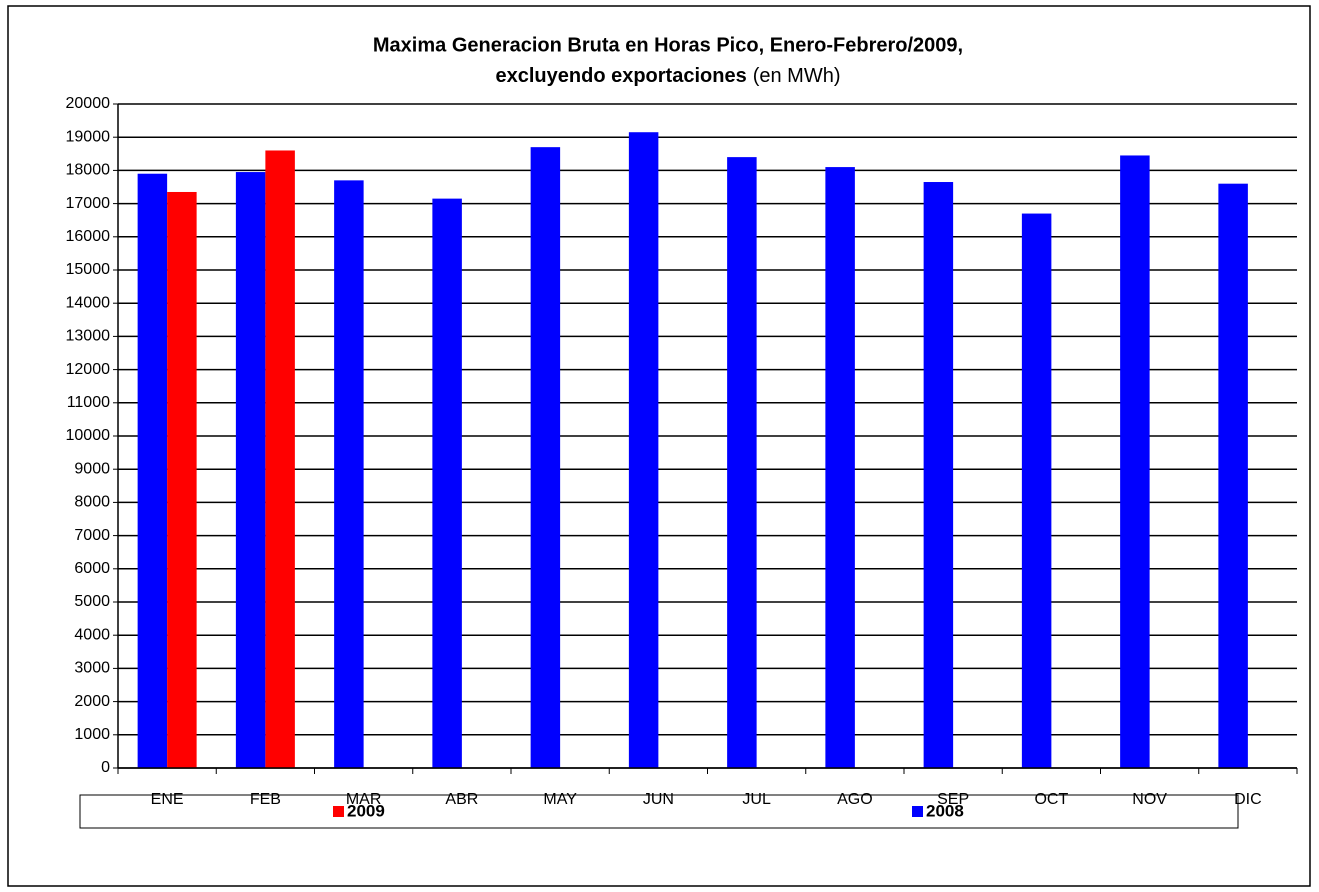  What do you see at coordinates (1149, 799) in the screenshot?
I see `x-tick-label: NOV` at bounding box center [1149, 799].